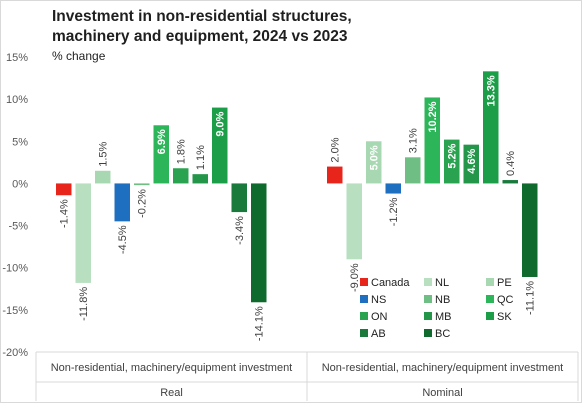 The height and width of the screenshot is (403, 582). What do you see at coordinates (490, 282) in the screenshot?
I see `legend-swatch-pe` at bounding box center [490, 282].